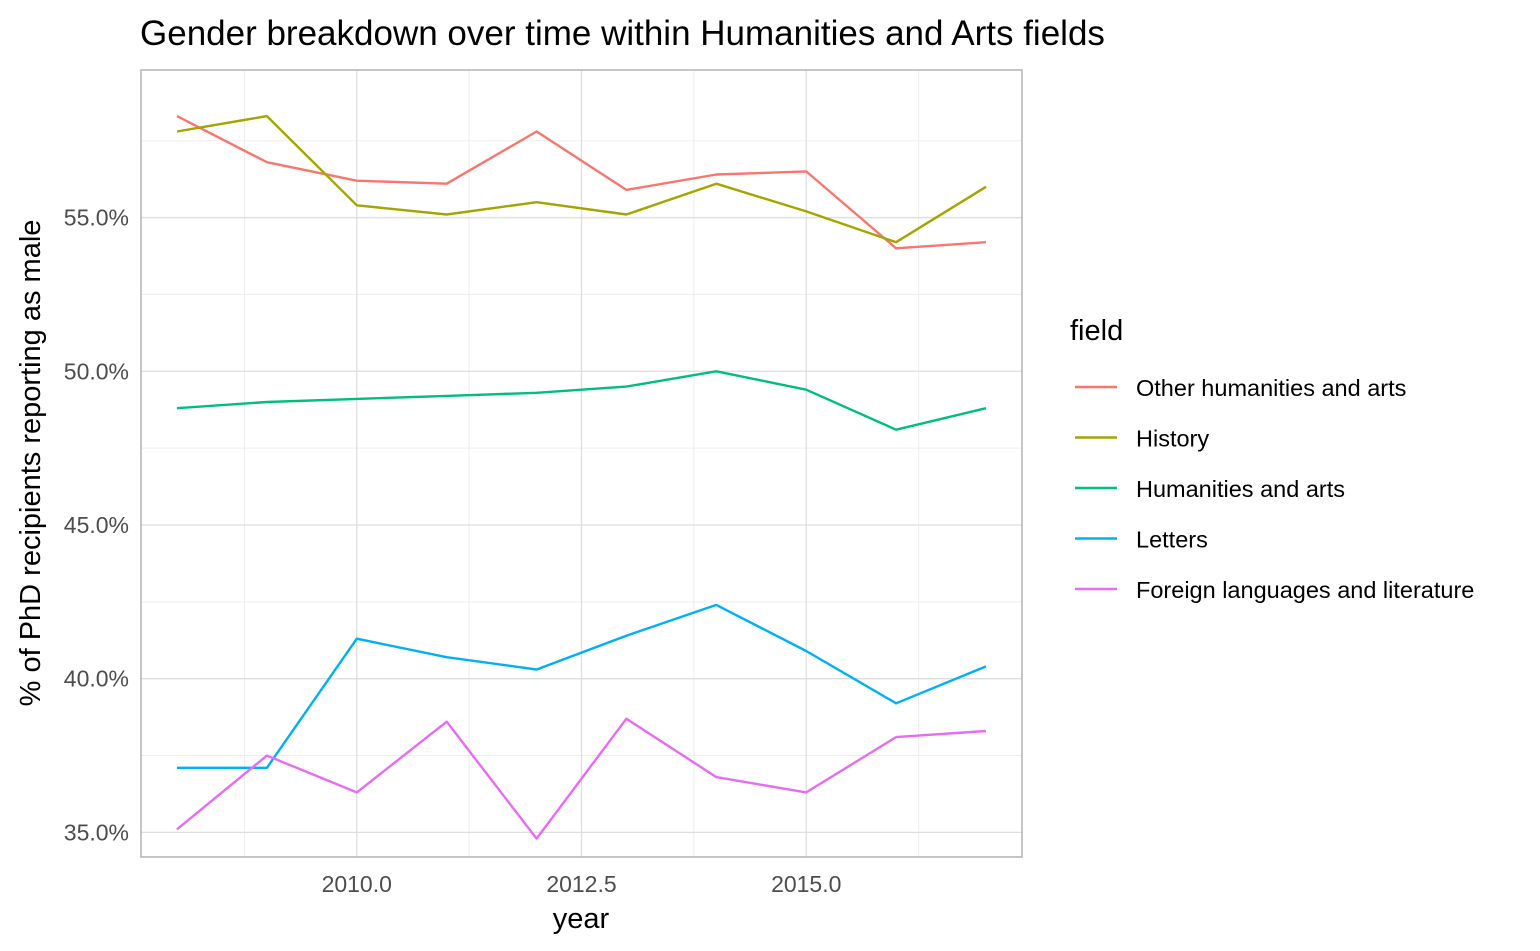 The width and height of the screenshot is (1540, 951). What do you see at coordinates (1172, 540) in the screenshot?
I see `legend-label: Letters` at bounding box center [1172, 540].